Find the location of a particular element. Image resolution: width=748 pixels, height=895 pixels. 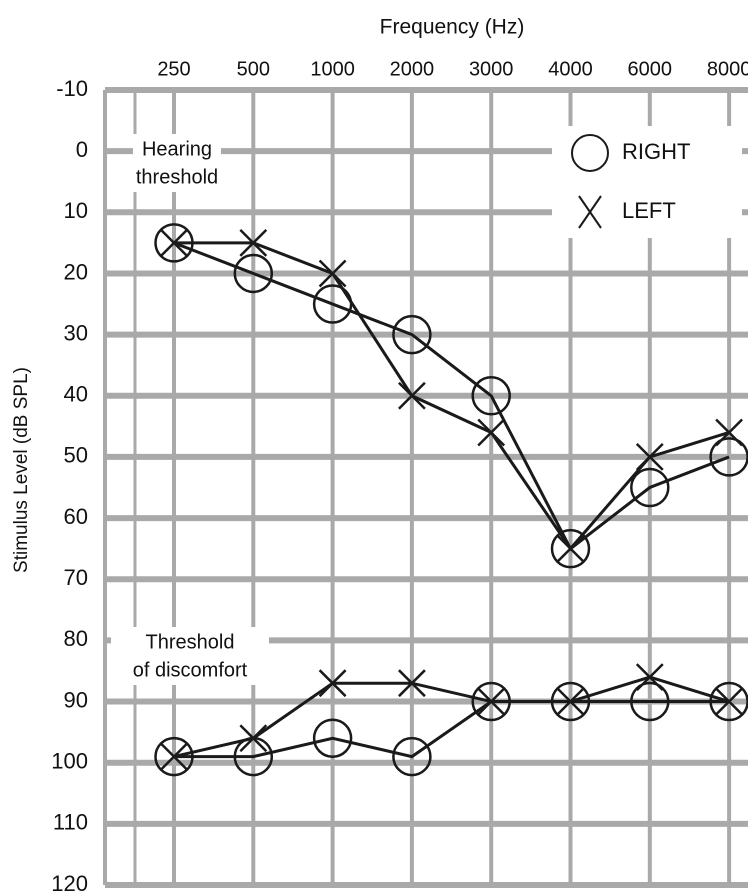

y-tick-label: 40 is located at coordinates (76, 394).